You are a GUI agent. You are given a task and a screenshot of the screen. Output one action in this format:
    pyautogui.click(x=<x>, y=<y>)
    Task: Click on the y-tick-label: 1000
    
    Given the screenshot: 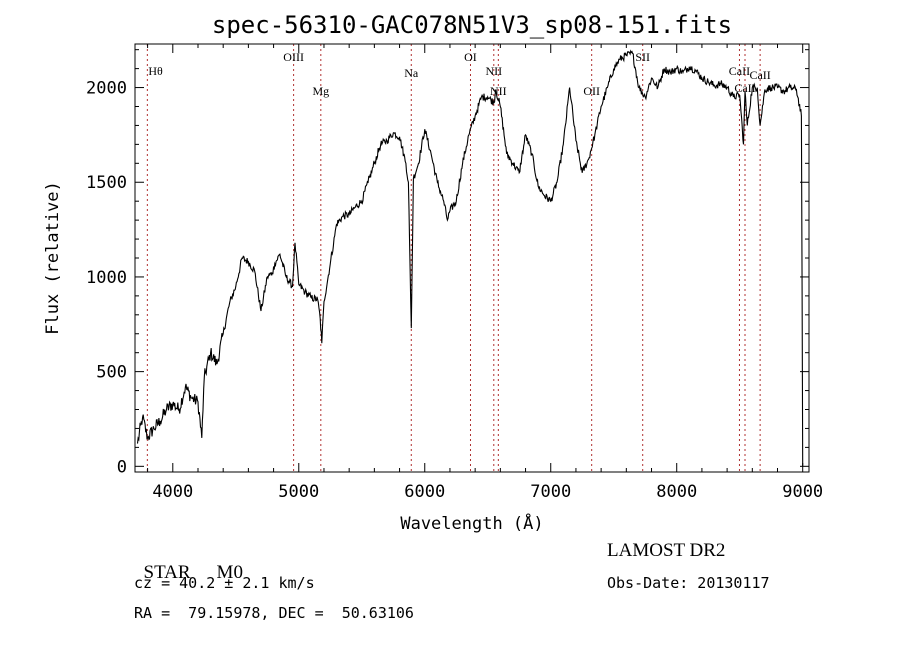 What is the action you would take?
    pyautogui.click(x=106, y=278)
    